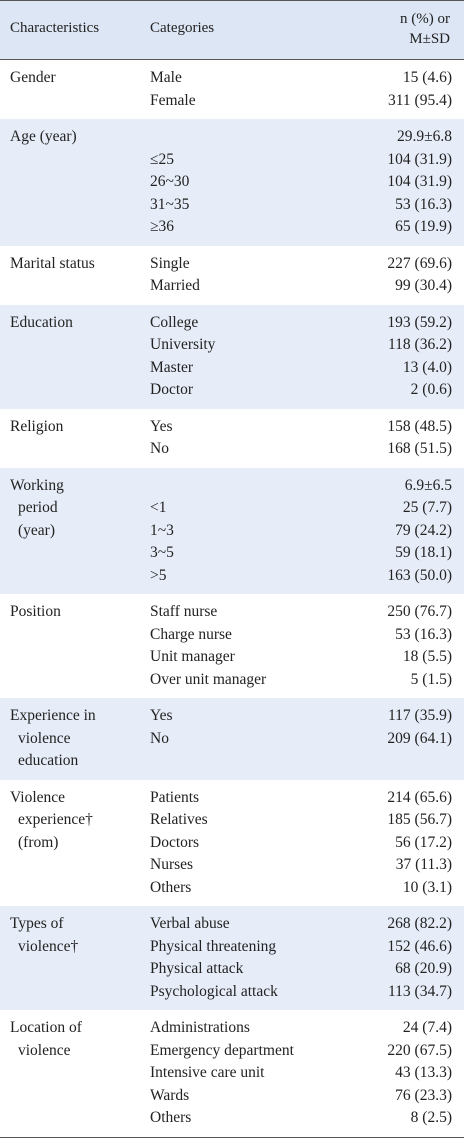  I want to click on category-cell: College University Master Doctor, so click(250, 357).